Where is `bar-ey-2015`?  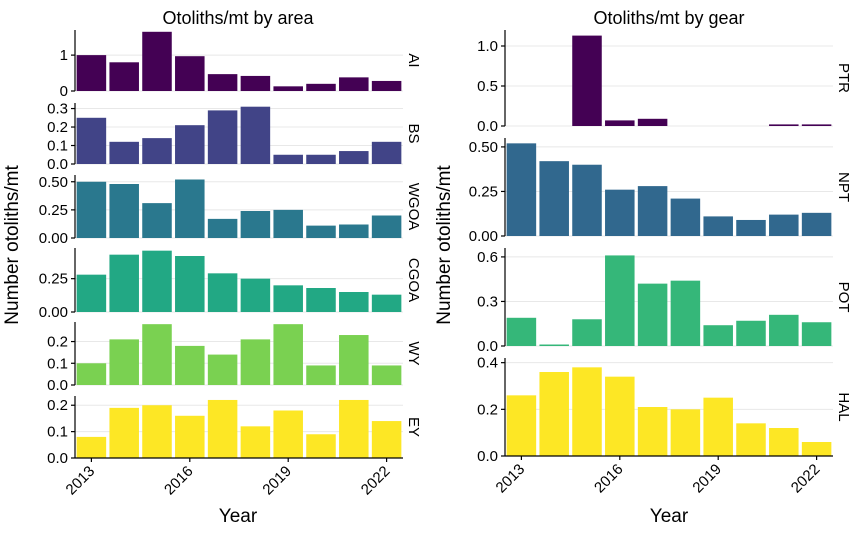 bar-ey-2015 is located at coordinates (157, 431).